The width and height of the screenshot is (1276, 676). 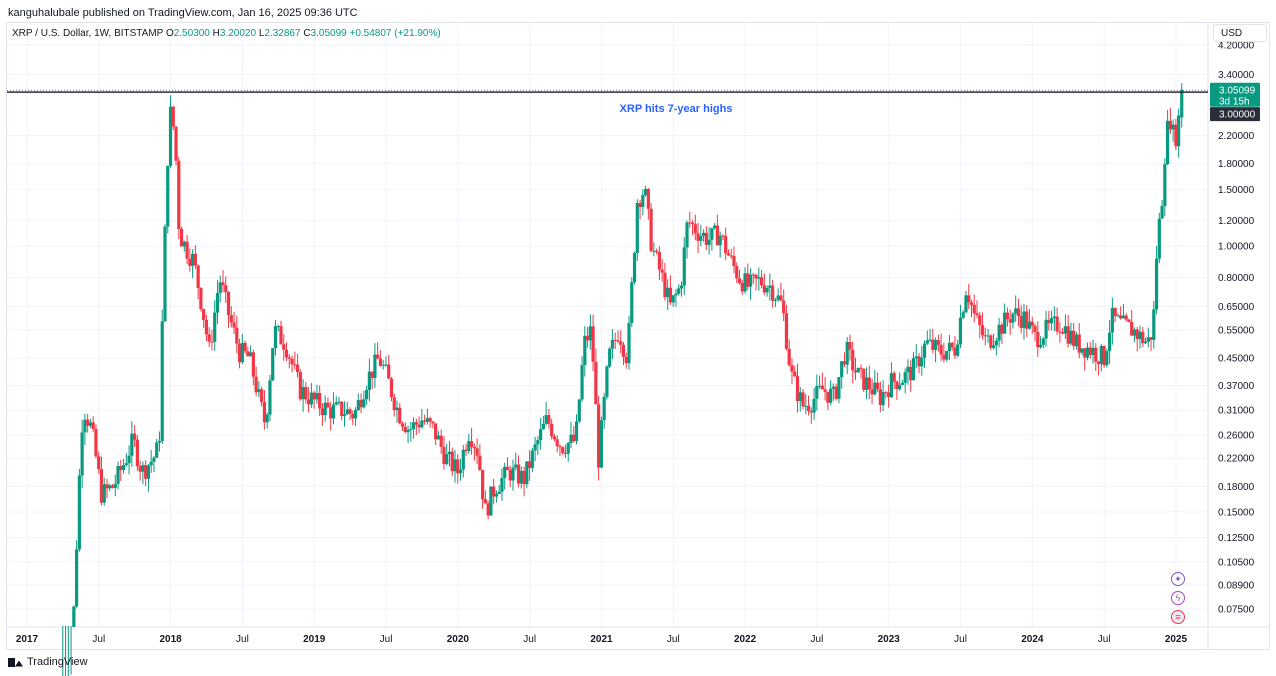 What do you see at coordinates (48, 662) in the screenshot?
I see `tradingview-logo: TradingView` at bounding box center [48, 662].